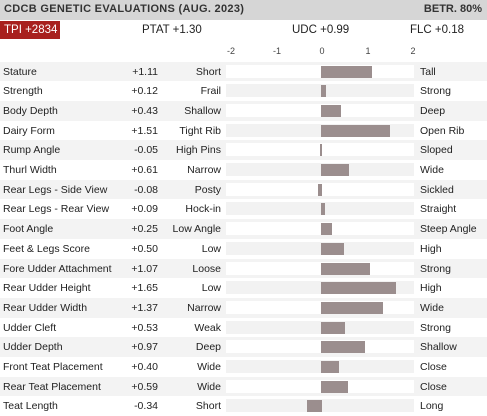  I want to click on trait-row: Udder Cleft +0.53 Weak Strong, so click(243, 328).